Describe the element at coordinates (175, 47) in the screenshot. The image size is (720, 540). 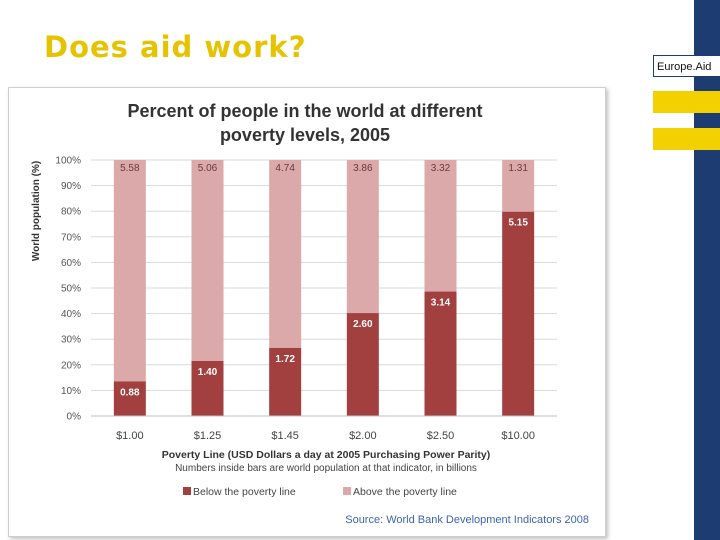
I see `slide-title: Does aid work?` at that location.